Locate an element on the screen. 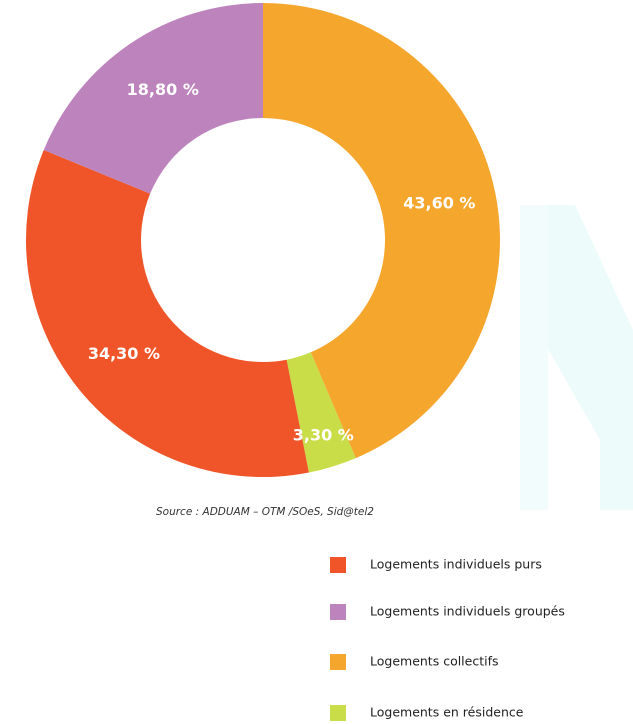 This screenshot has height=724, width=633. legend-label: Logements collectifs is located at coordinates (434, 661).